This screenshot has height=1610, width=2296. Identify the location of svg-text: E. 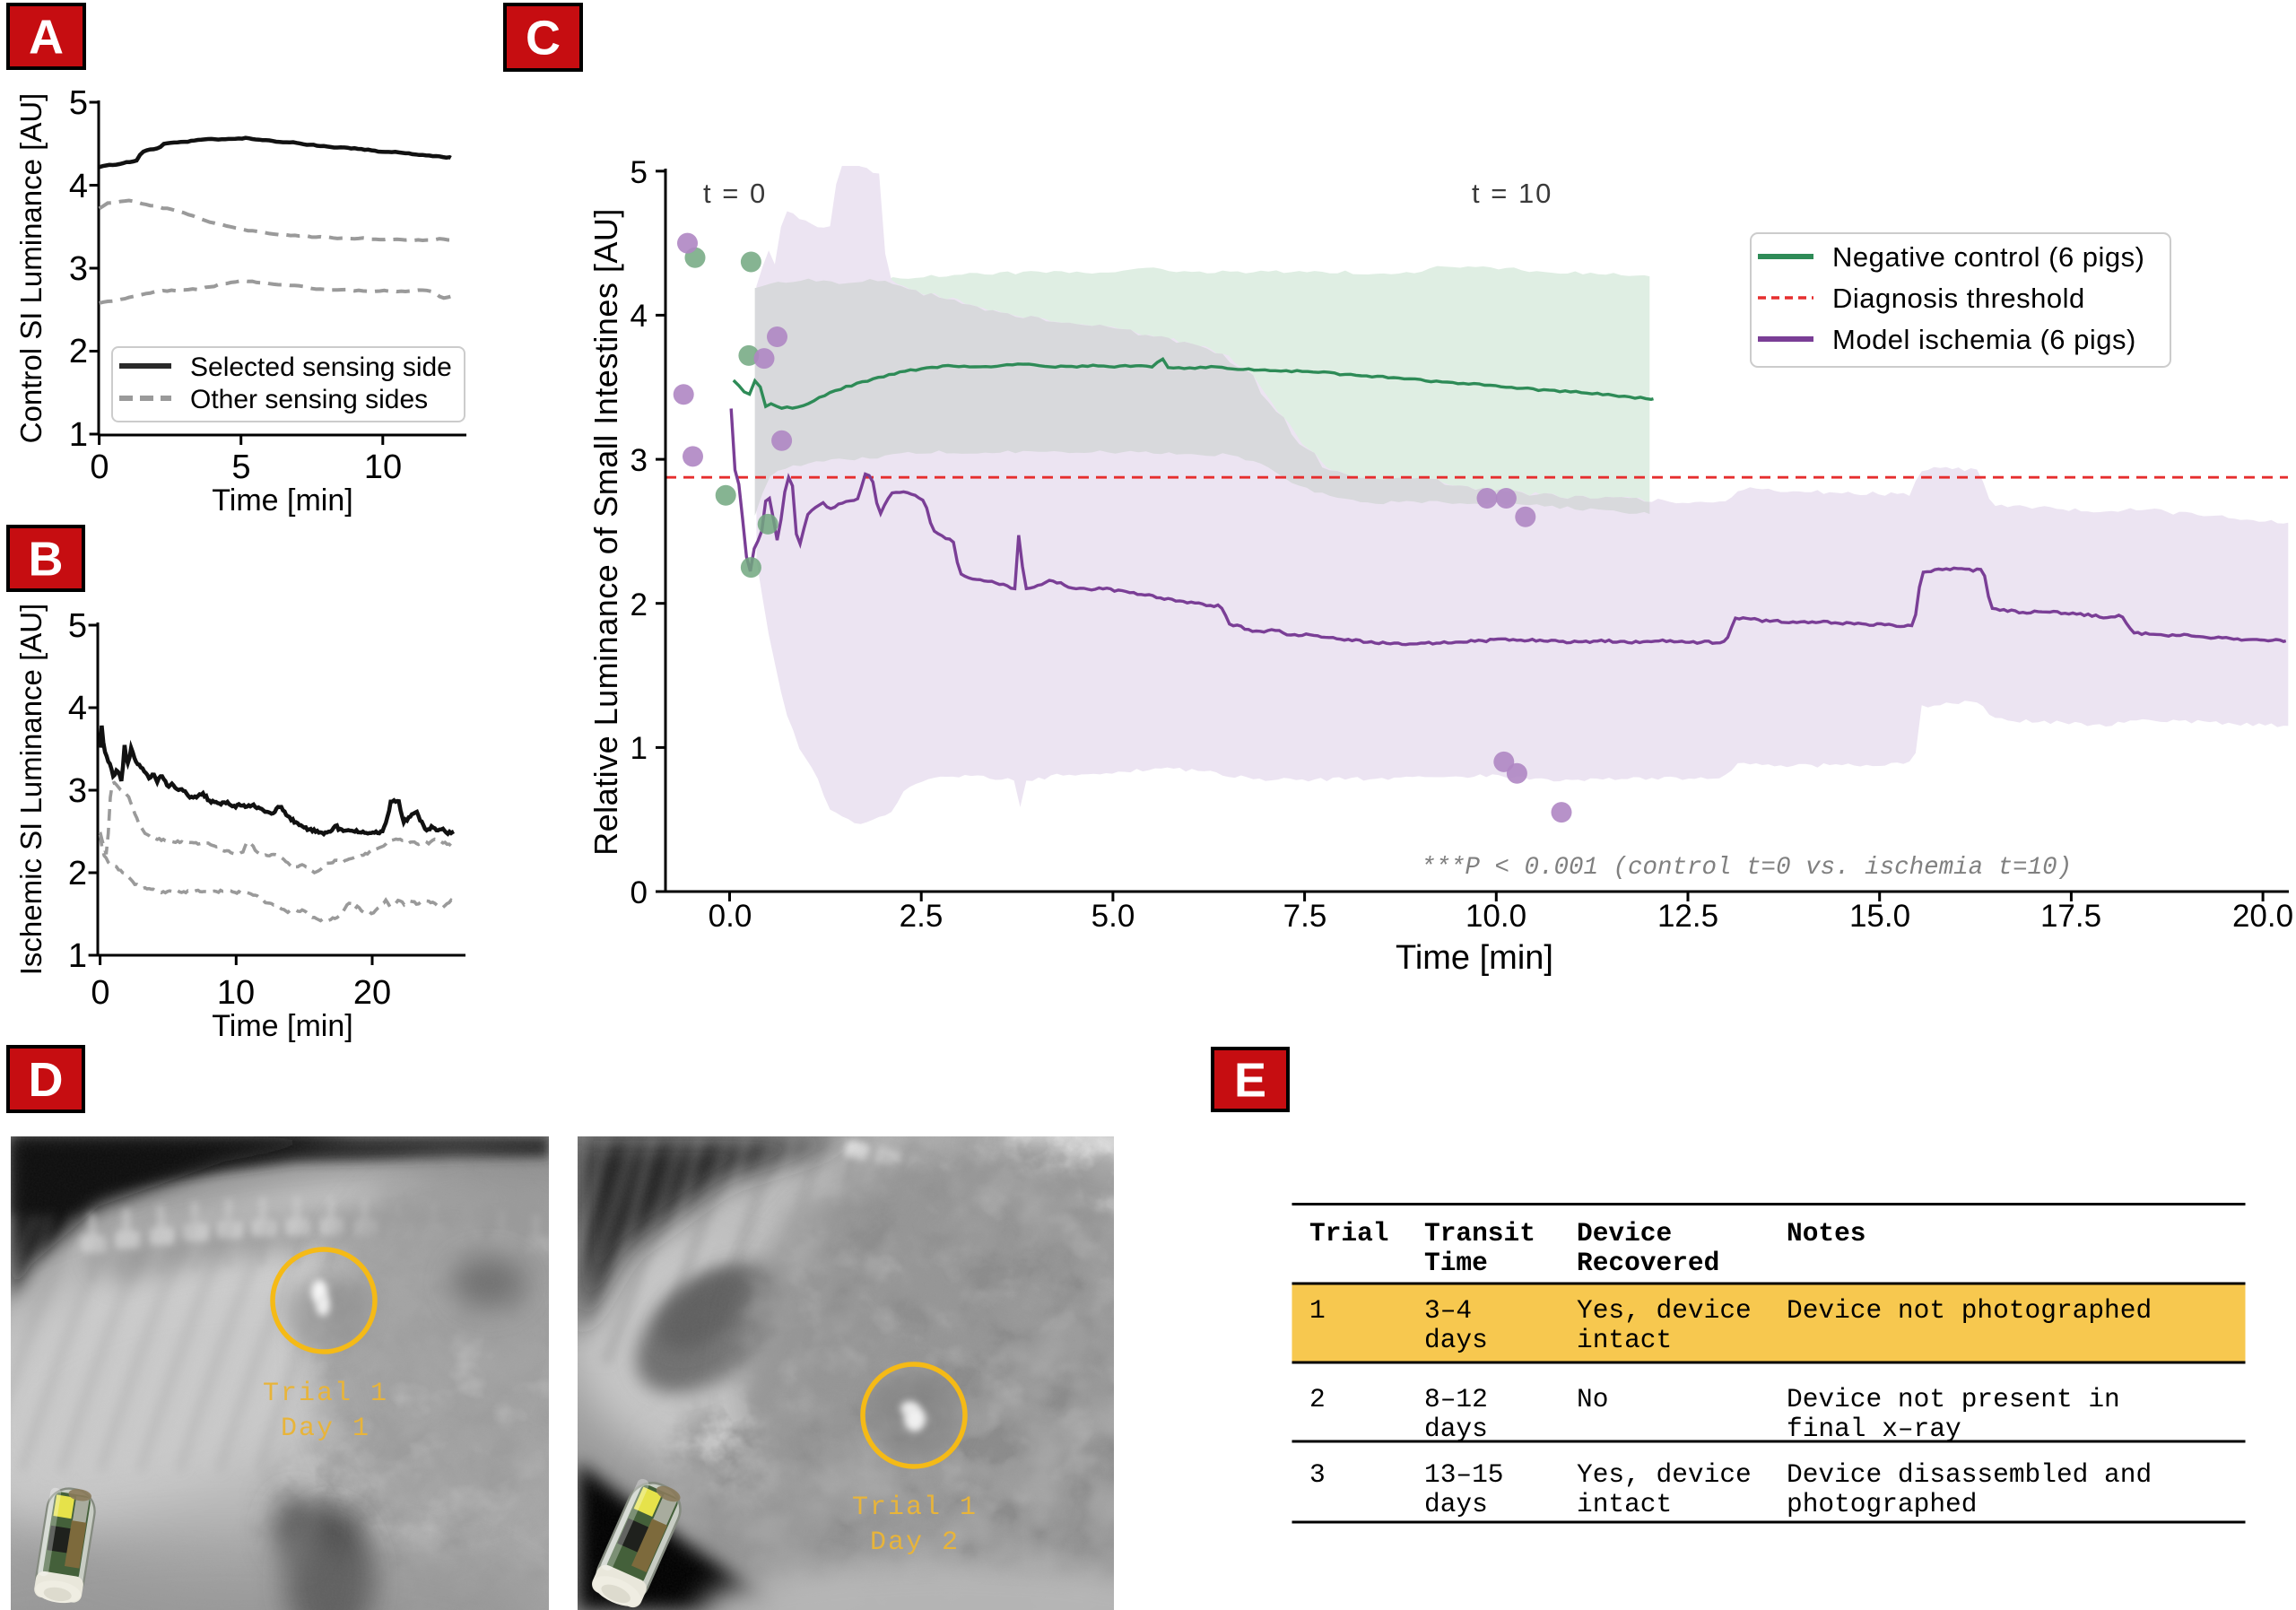
(1250, 1081).